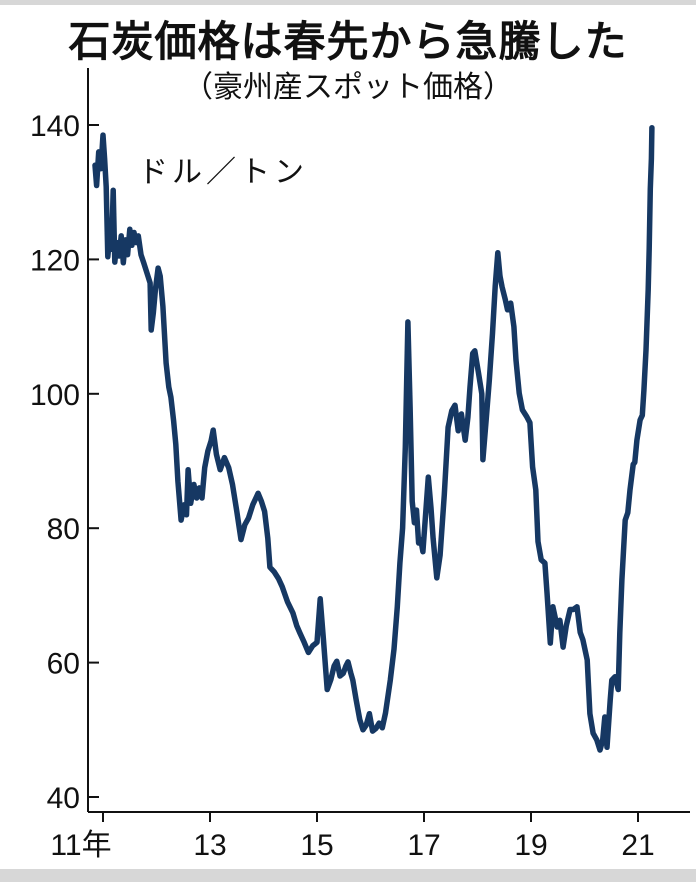  Describe the element at coordinates (55, 395) in the screenshot. I see `y-tick-label-100: 100` at that location.